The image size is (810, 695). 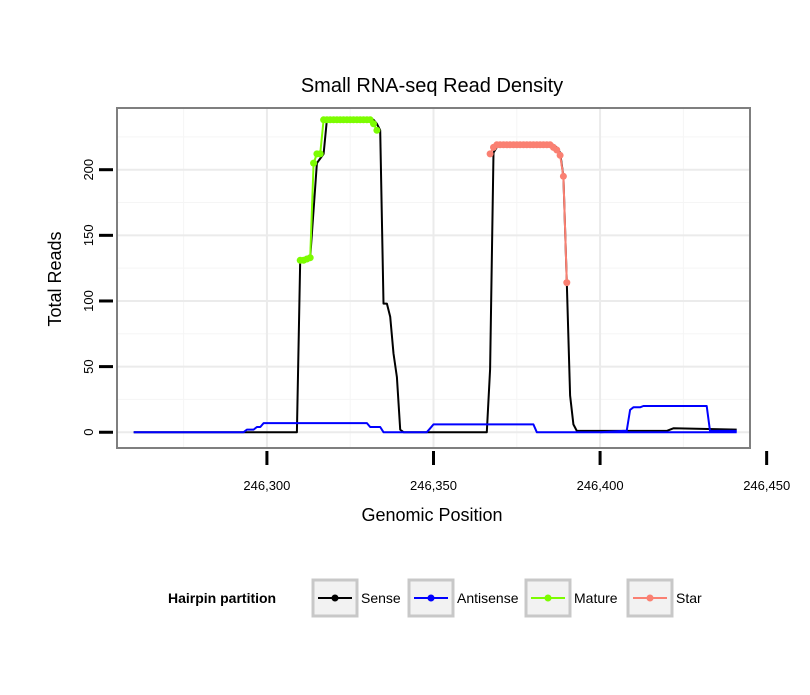 What do you see at coordinates (571, 598) in the screenshot?
I see `legend-item-mature: Mature` at bounding box center [571, 598].